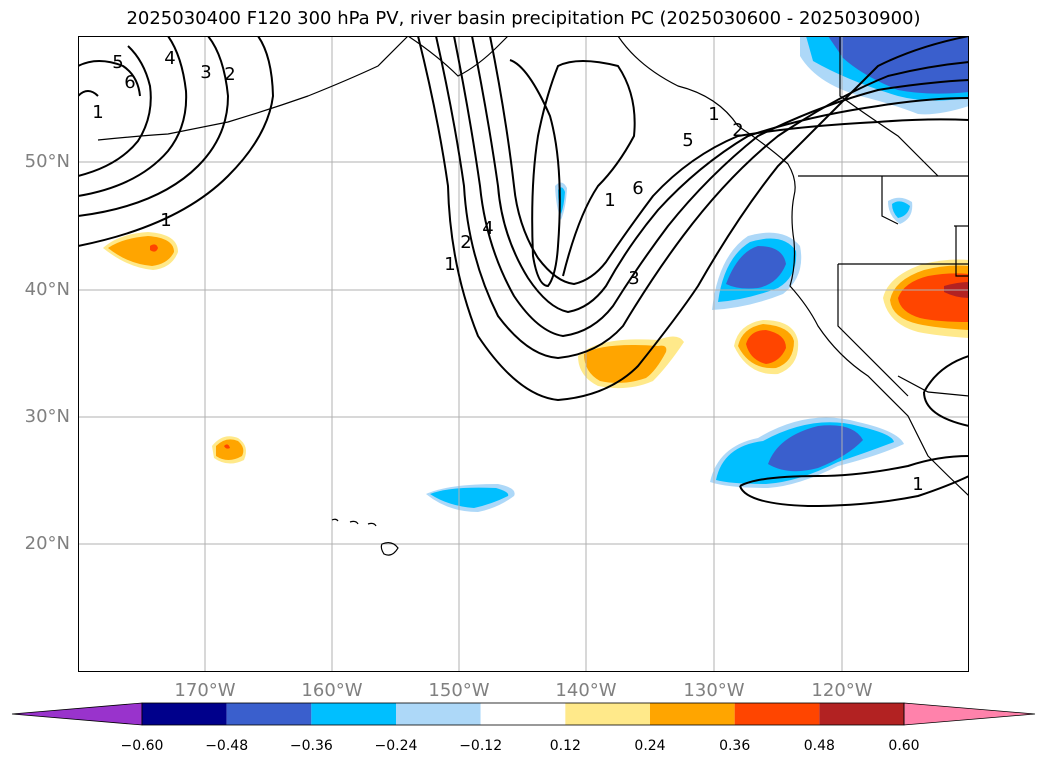 This screenshot has height=765, width=1047. Describe the element at coordinates (714, 690) in the screenshot. I see `lon-label-130w: 130°W` at that location.